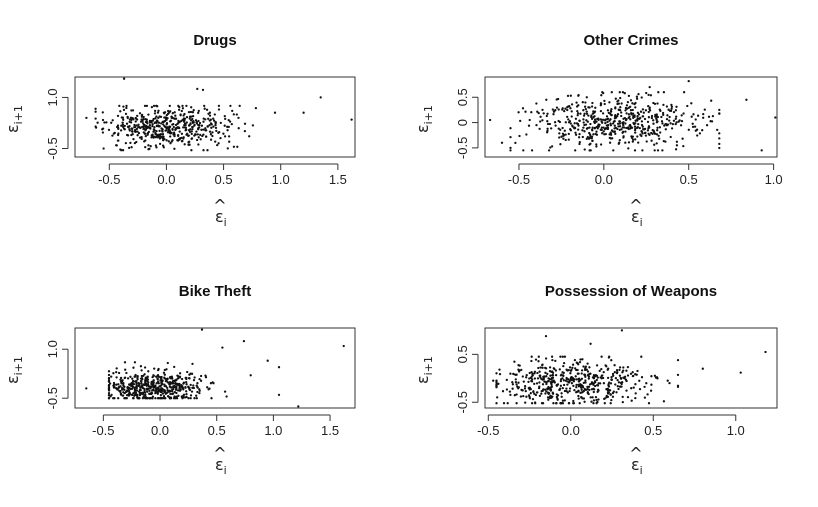 The height and width of the screenshot is (507, 818). What do you see at coordinates (635, 453) in the screenshot?
I see `x-axis-label-hat: ^` at bounding box center [635, 453].